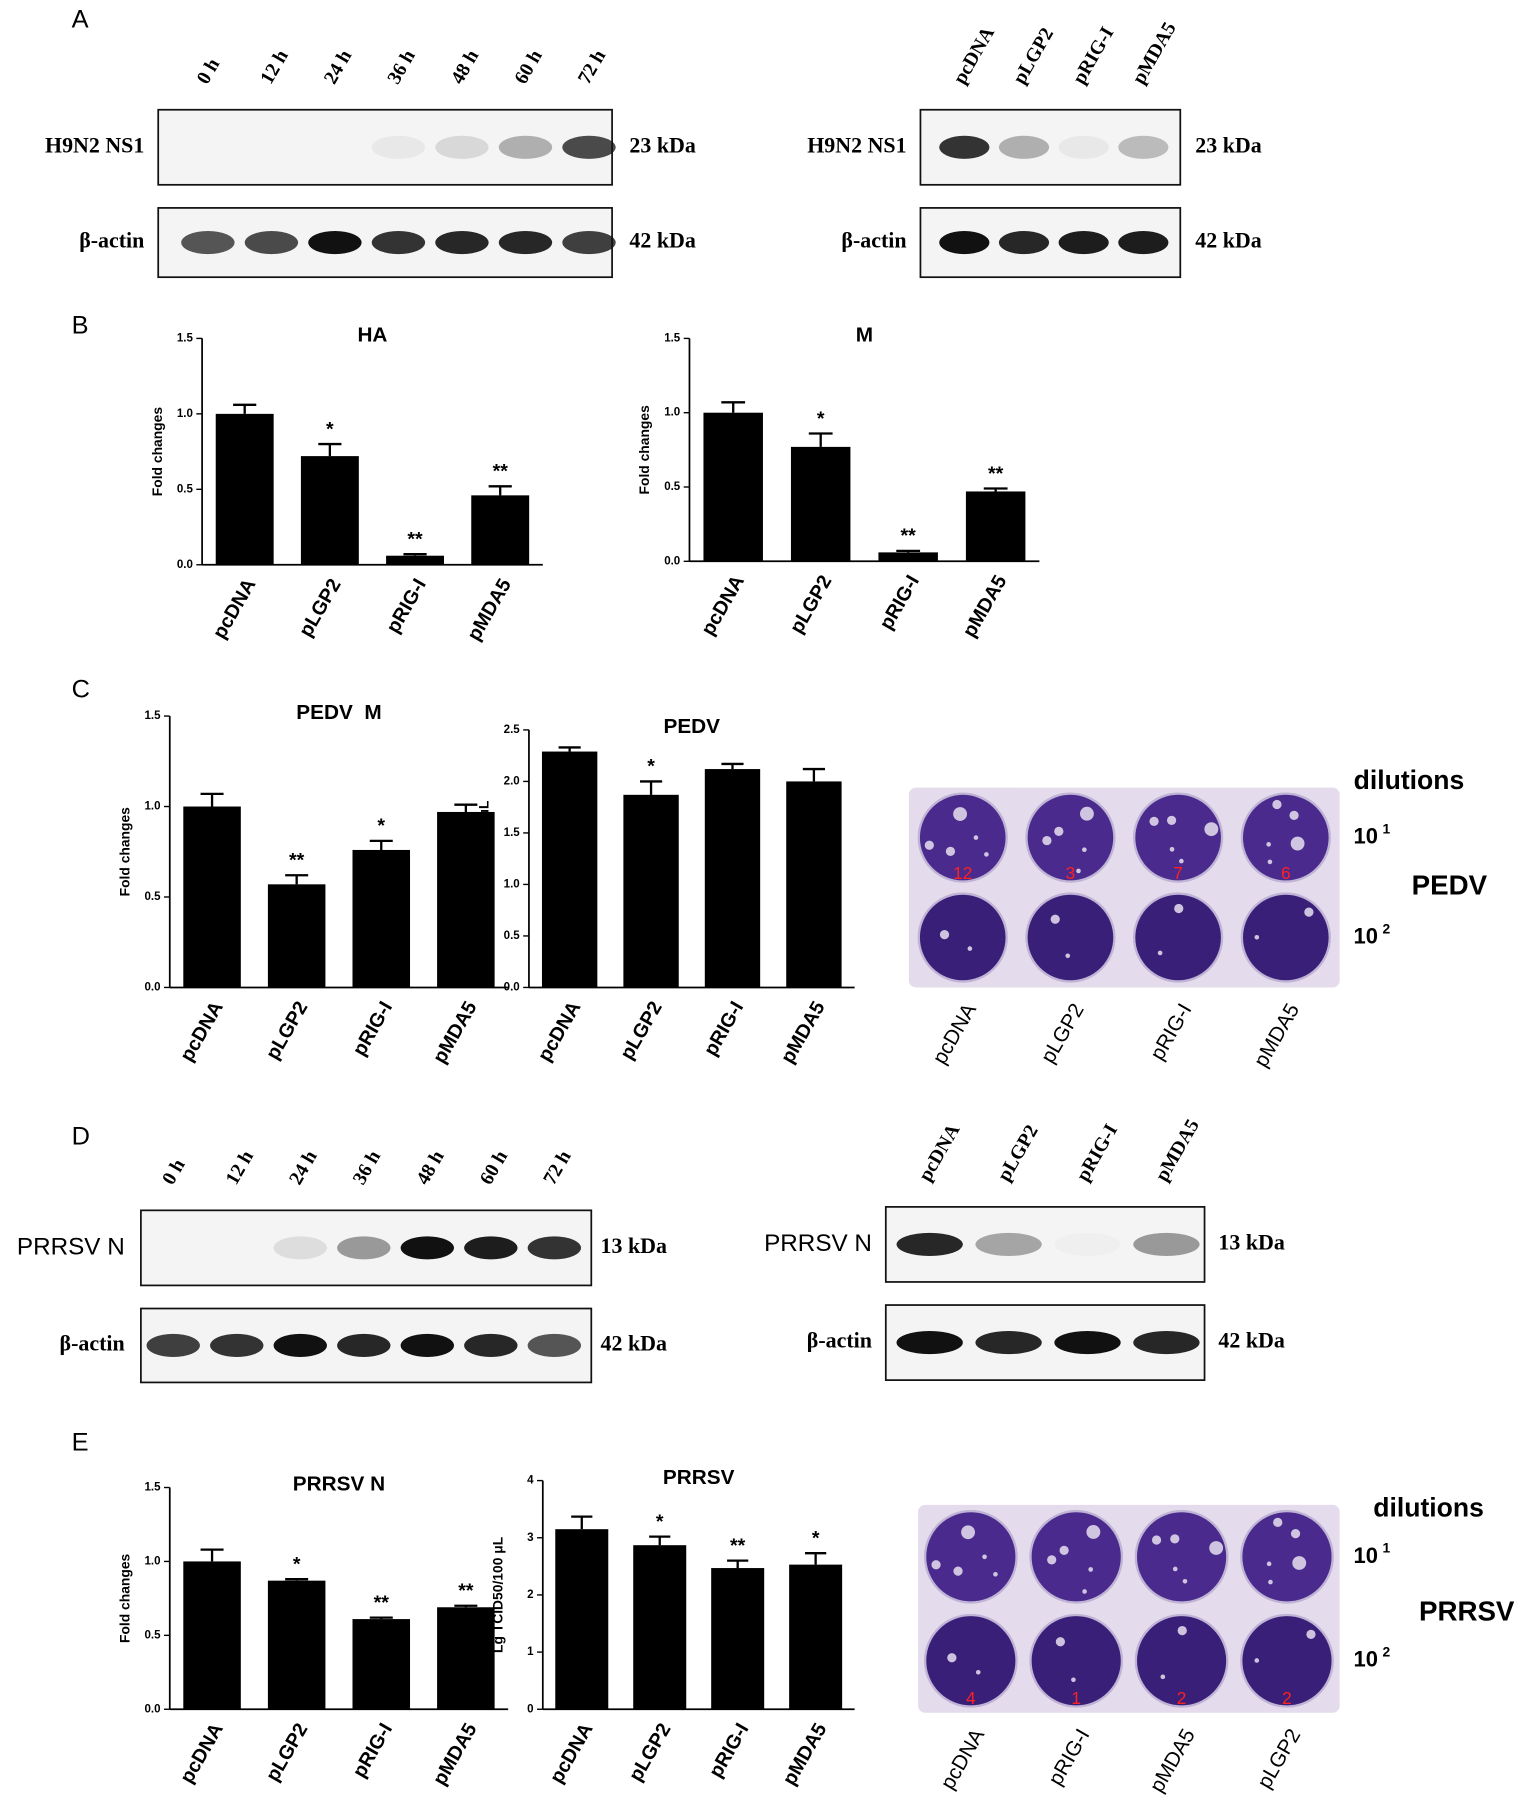 The height and width of the screenshot is (1819, 1536). I want to click on y-tick-label: 1, so click(530, 1652).